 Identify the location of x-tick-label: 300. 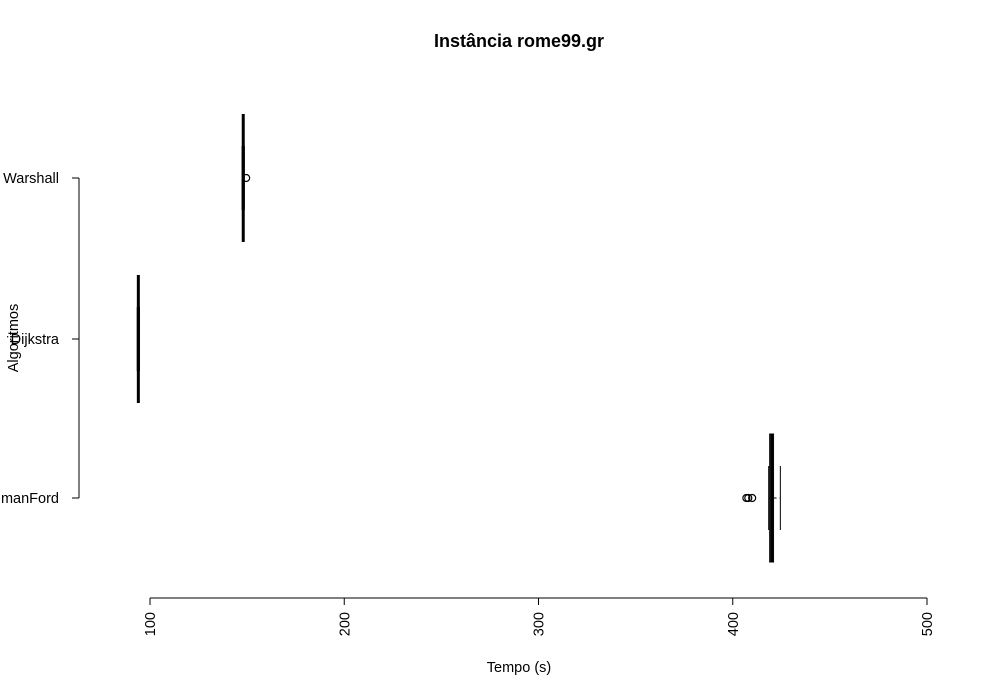
(540, 624).